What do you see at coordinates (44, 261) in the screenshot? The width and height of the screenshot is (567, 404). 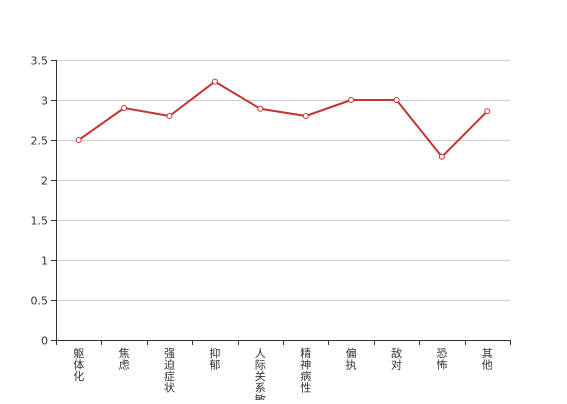 I see `y-tick-label: 1` at bounding box center [44, 261].